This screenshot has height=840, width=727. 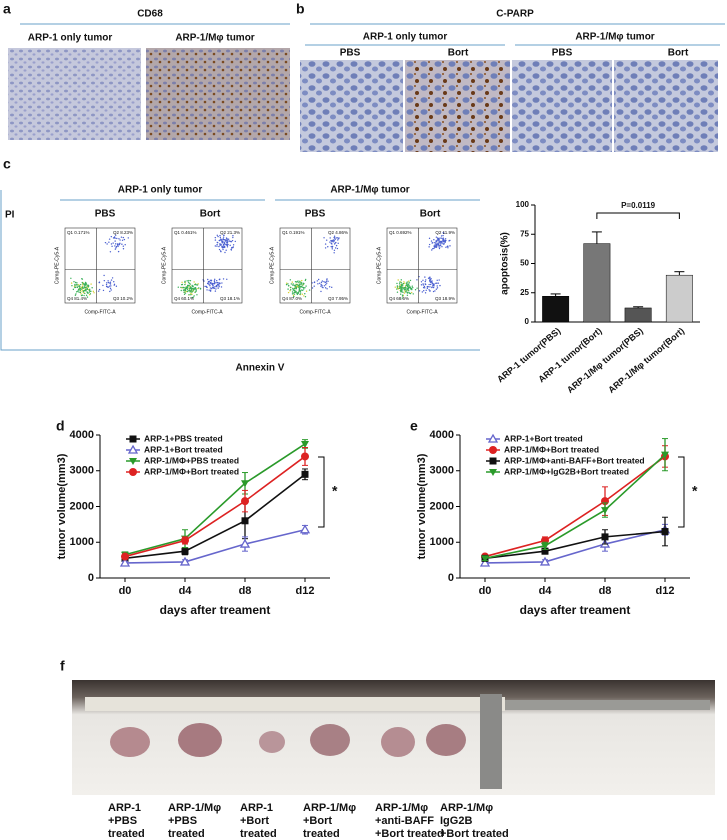 I want to click on bar, so click(x=679, y=298).